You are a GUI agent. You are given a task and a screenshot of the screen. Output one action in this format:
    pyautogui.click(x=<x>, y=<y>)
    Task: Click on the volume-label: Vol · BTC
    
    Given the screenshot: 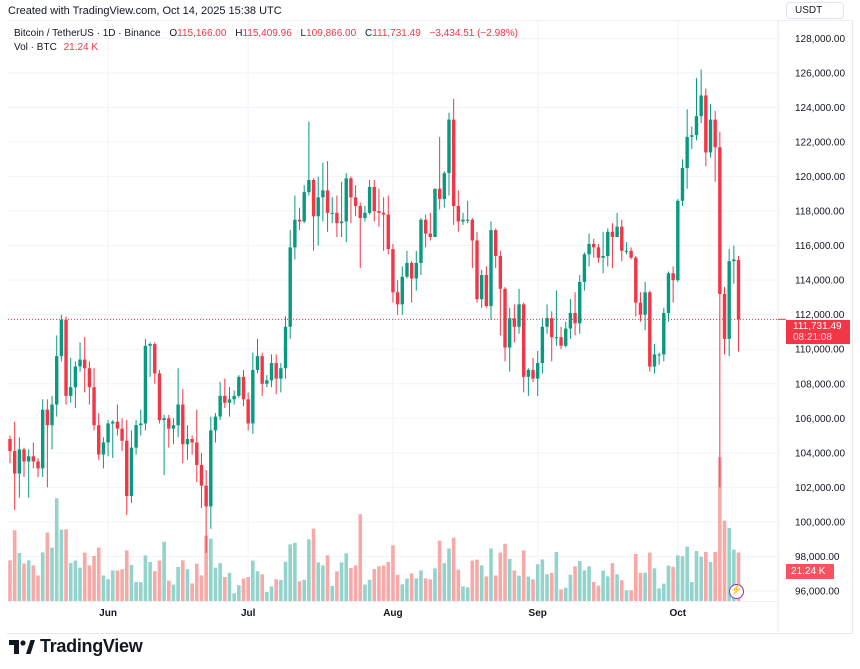 What is the action you would take?
    pyautogui.click(x=35, y=47)
    